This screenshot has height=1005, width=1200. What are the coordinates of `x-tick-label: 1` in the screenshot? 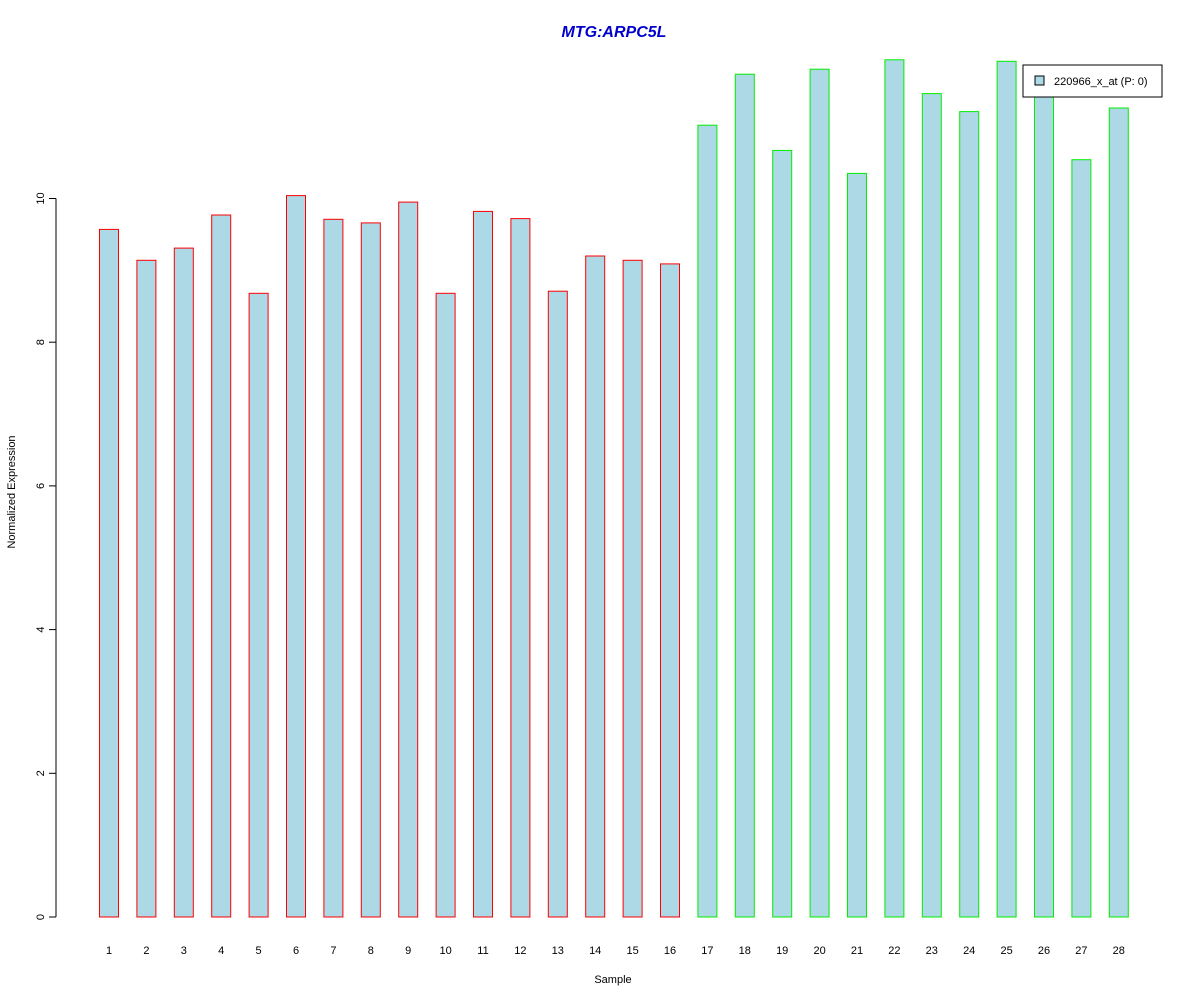 It's located at (109, 951).